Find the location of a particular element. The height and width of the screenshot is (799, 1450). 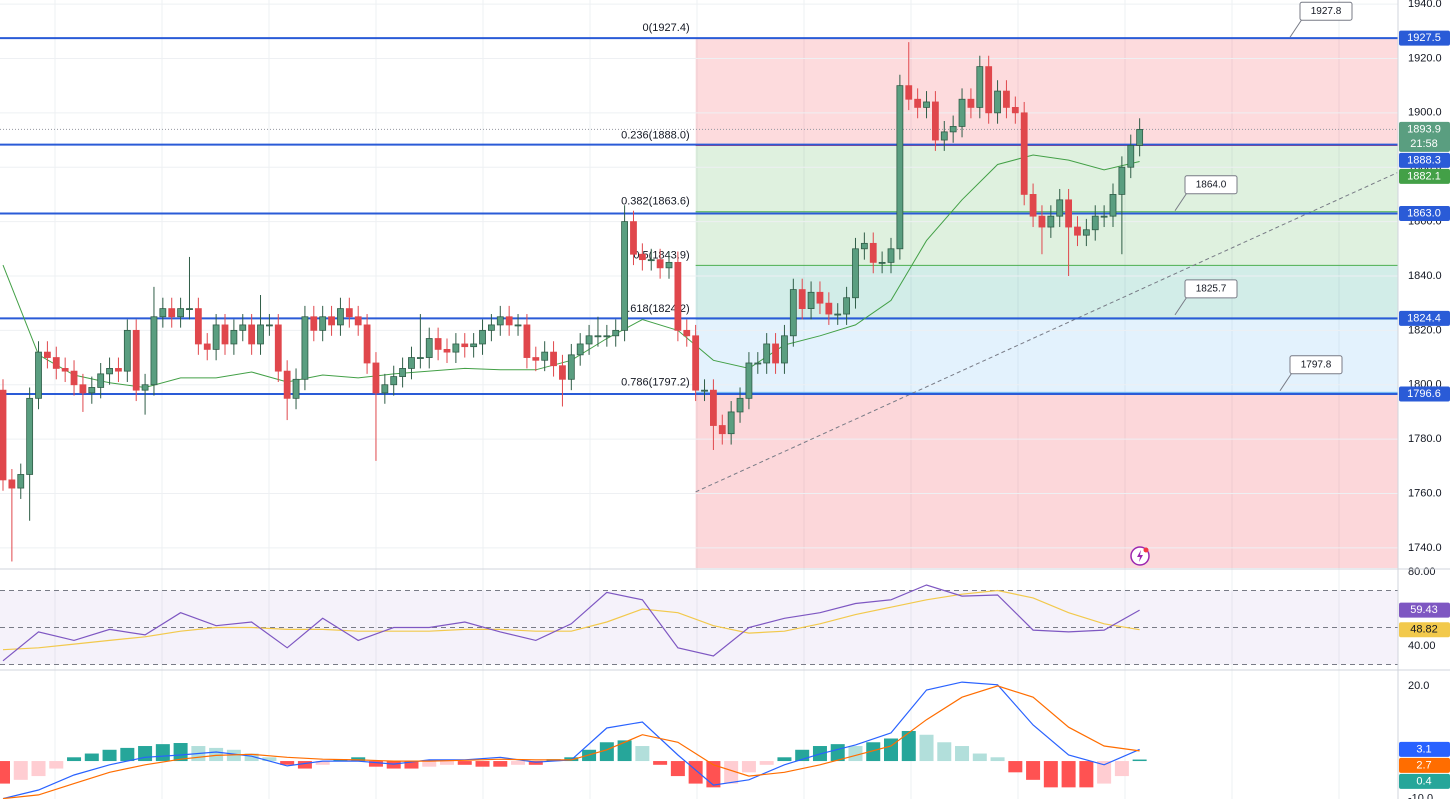

callout-label: 1797.8 is located at coordinates (1316, 364).